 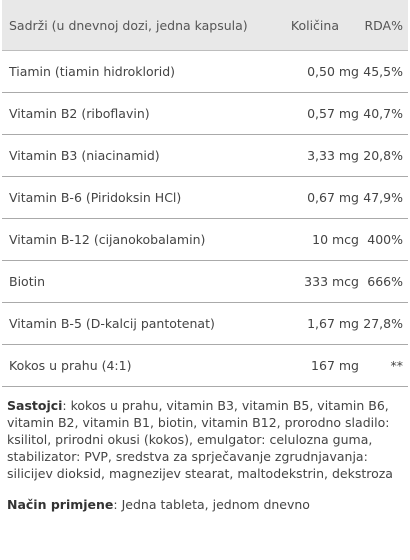 What do you see at coordinates (333, 113) in the screenshot?
I see `ingredient-quantity: 0,57 mg` at bounding box center [333, 113].